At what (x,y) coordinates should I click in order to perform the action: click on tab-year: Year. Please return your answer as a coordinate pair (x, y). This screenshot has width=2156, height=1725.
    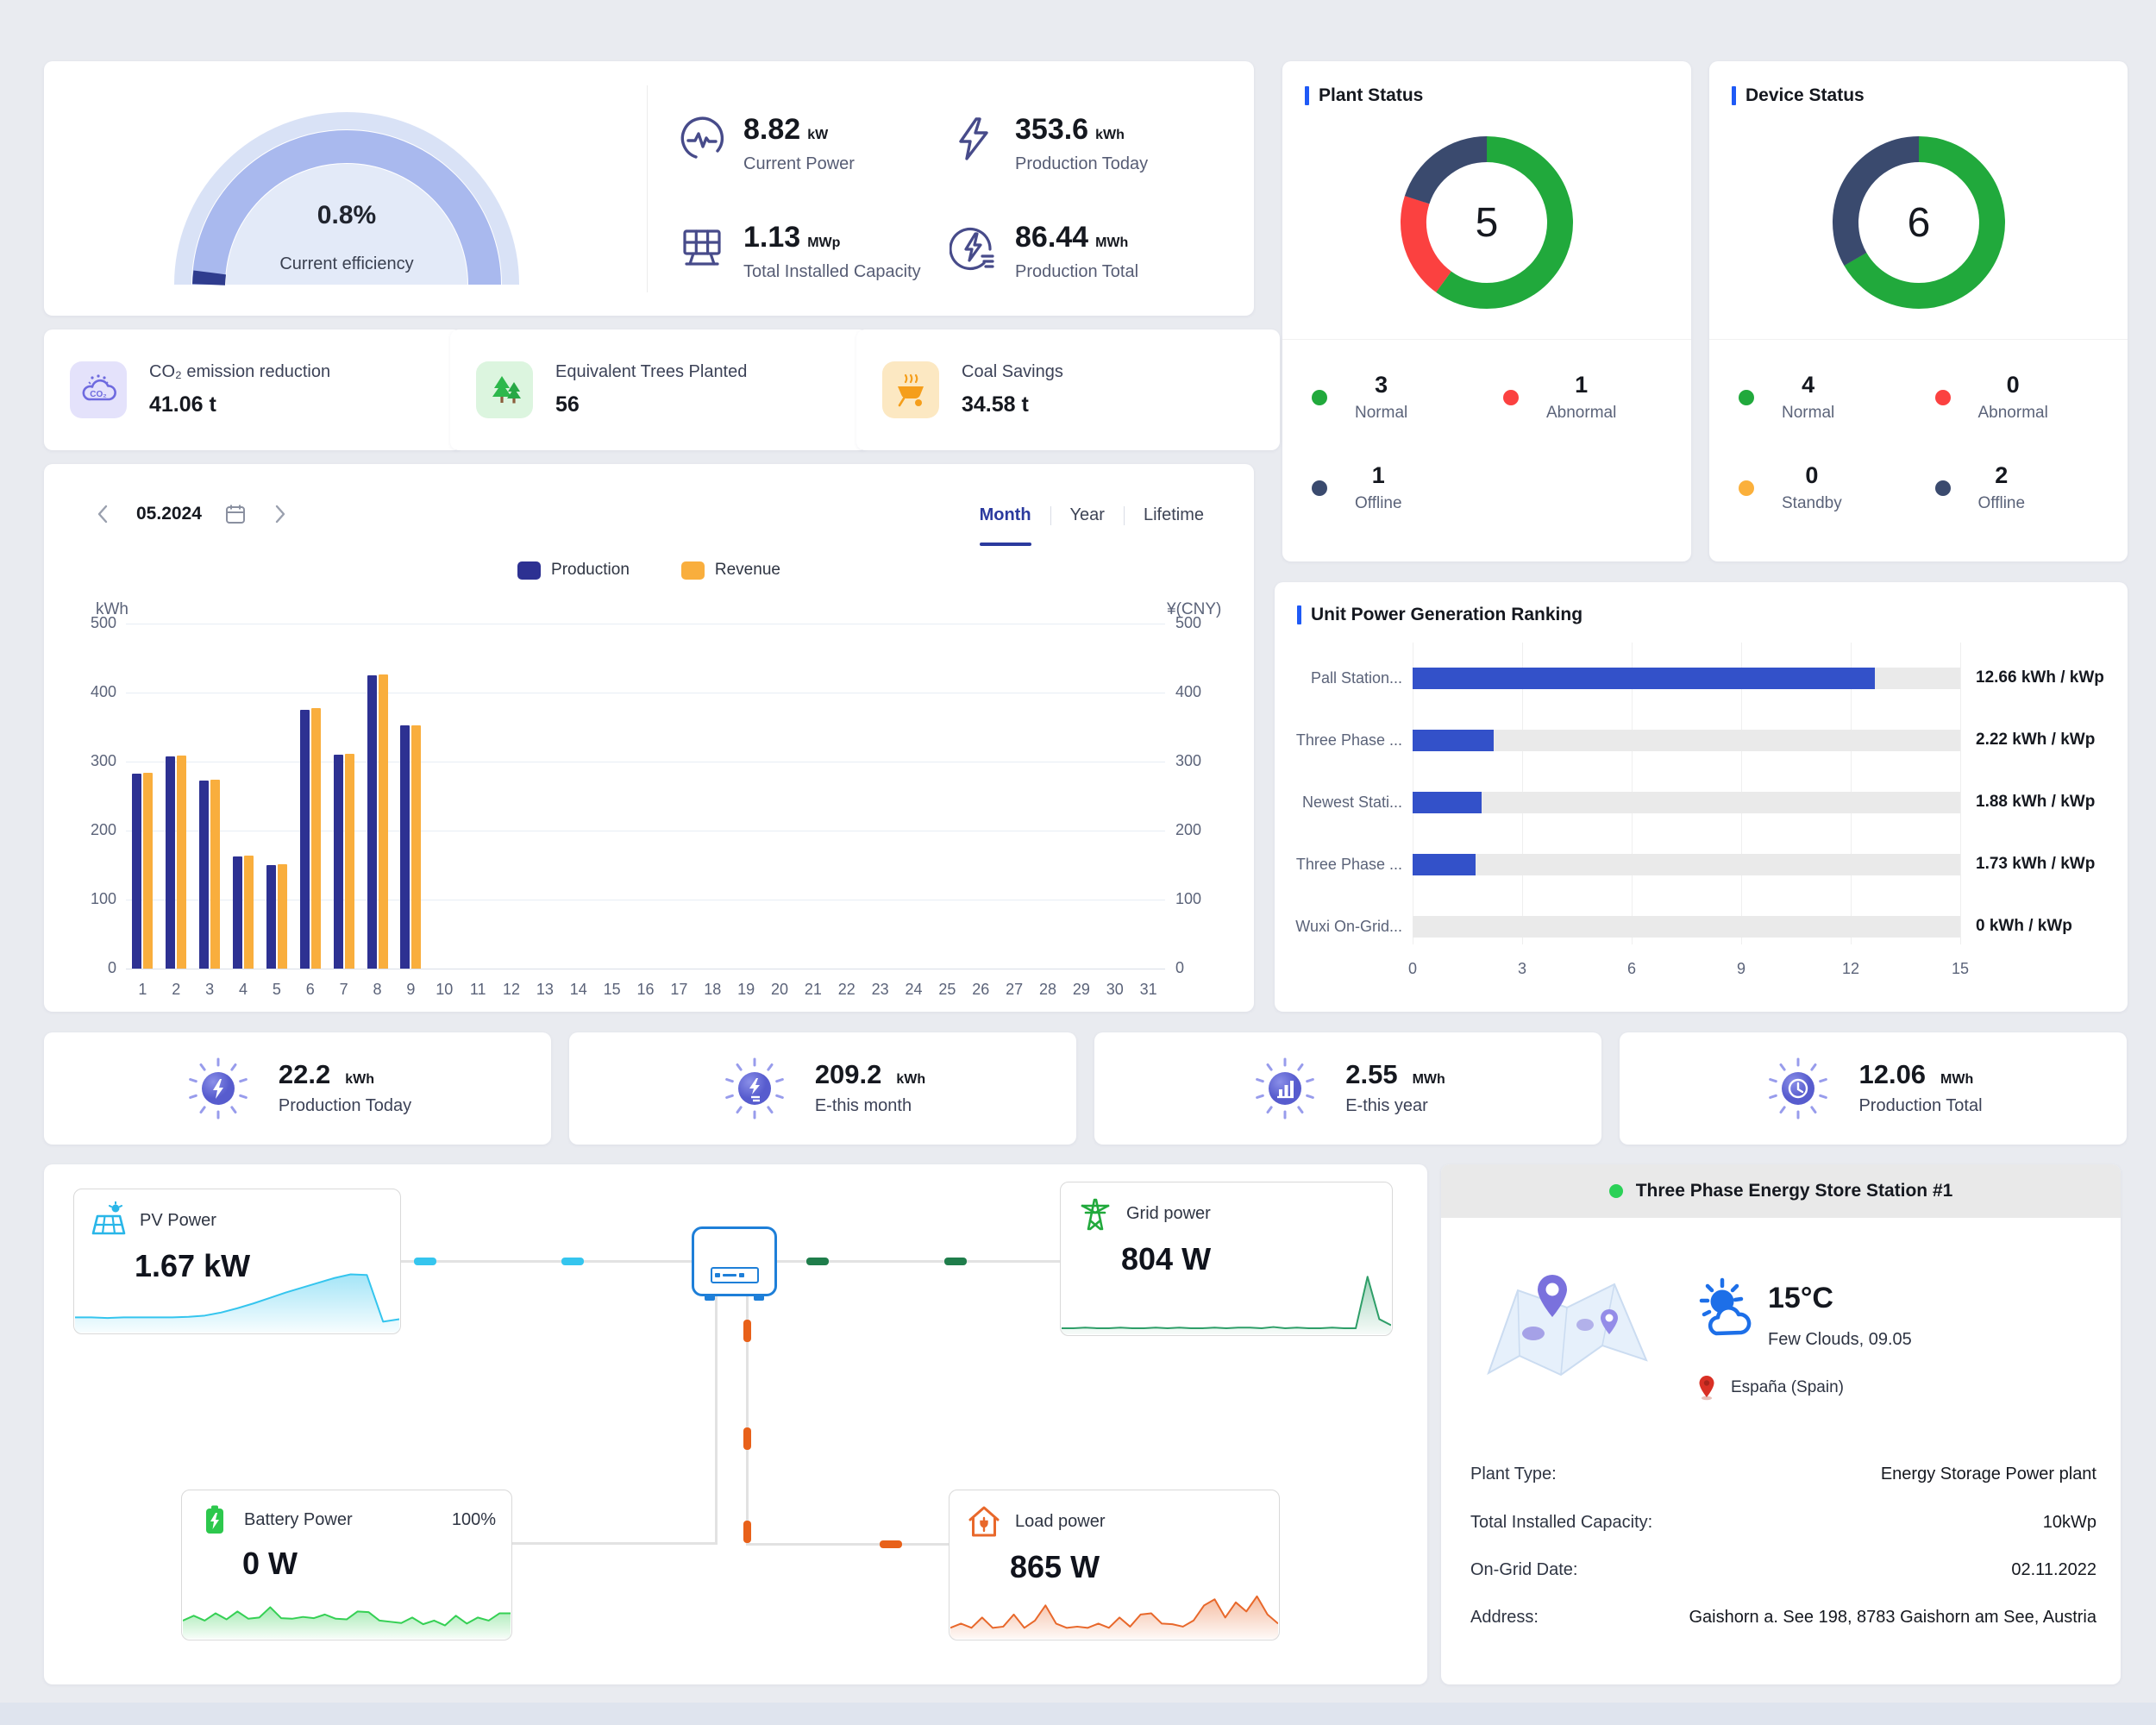
    Looking at the image, I should click on (1087, 514).